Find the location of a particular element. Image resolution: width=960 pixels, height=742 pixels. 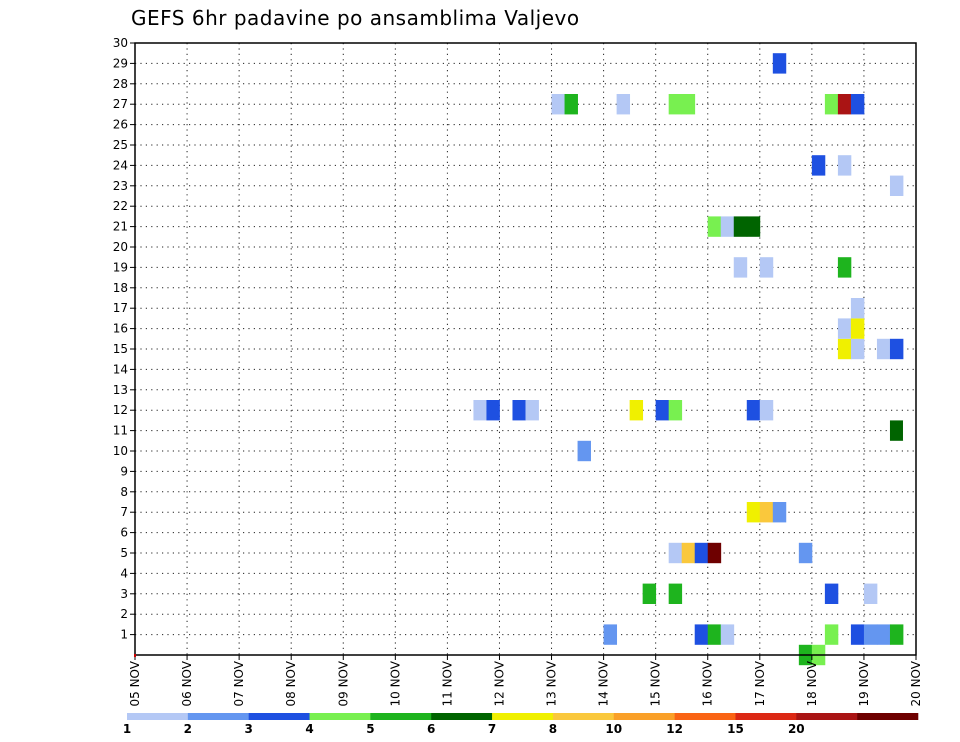

colorbar-label: 1 is located at coordinates (127, 729).